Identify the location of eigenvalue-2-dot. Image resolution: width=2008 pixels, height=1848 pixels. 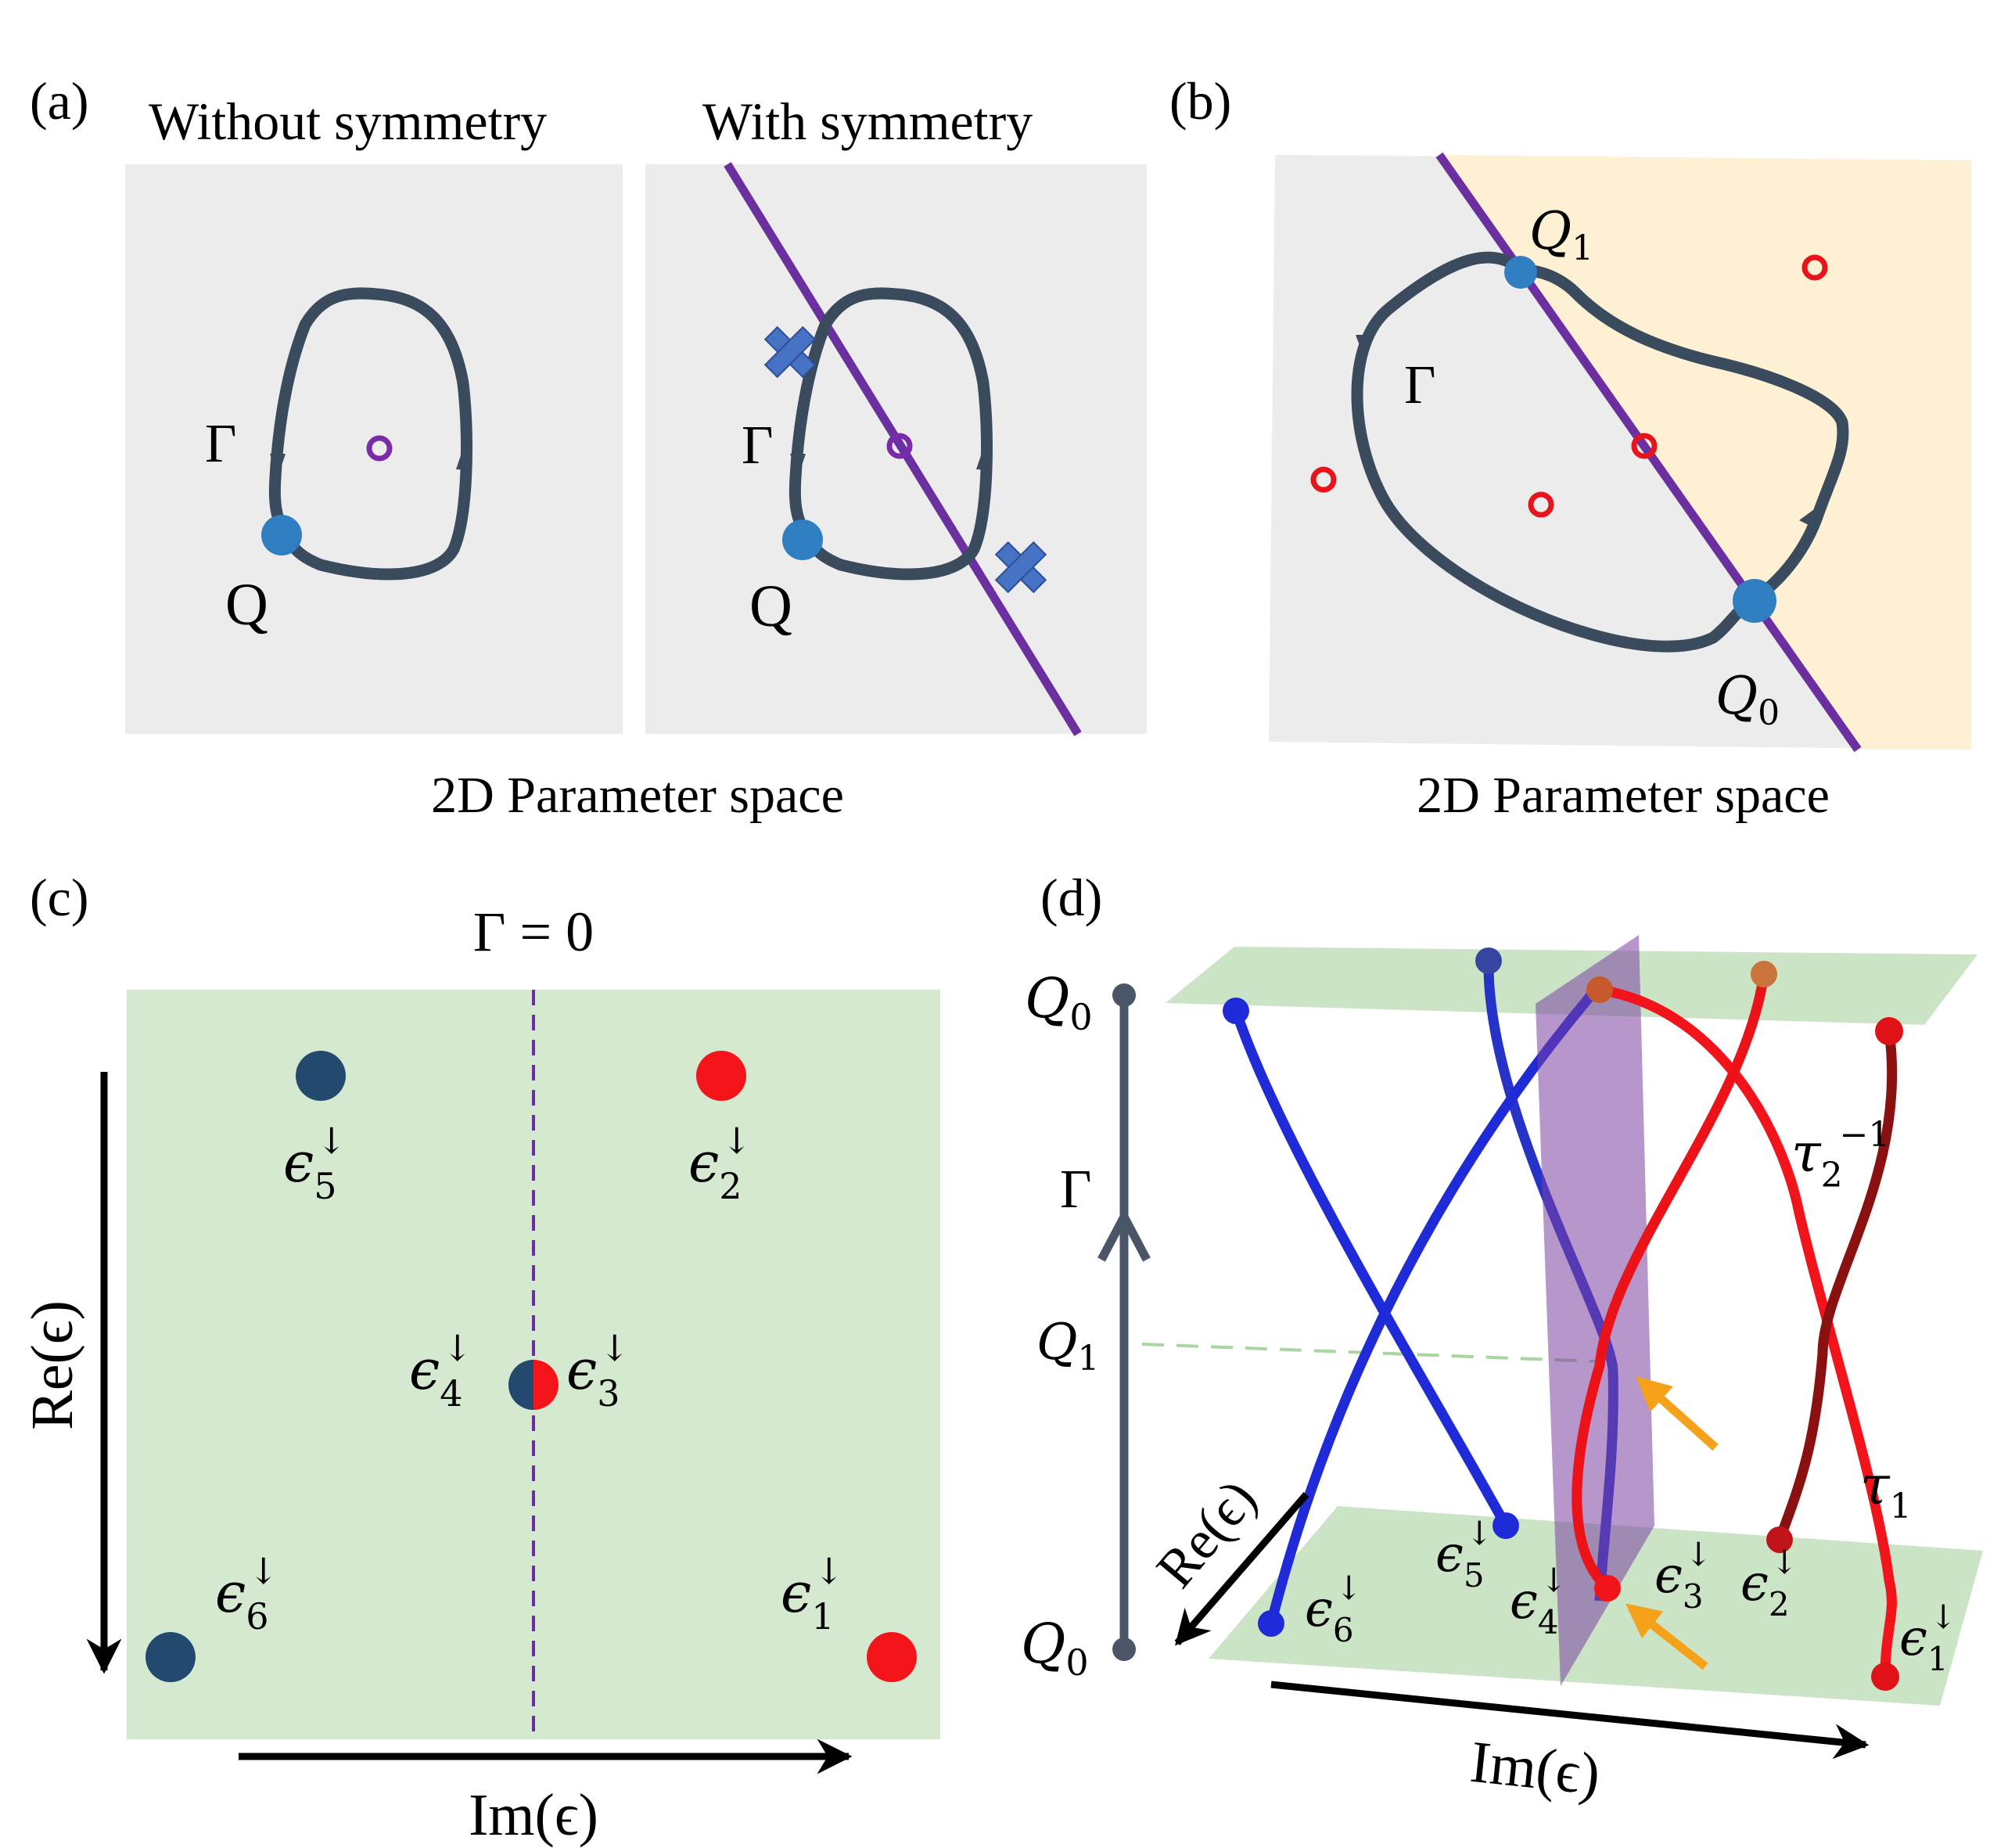
(721, 1076).